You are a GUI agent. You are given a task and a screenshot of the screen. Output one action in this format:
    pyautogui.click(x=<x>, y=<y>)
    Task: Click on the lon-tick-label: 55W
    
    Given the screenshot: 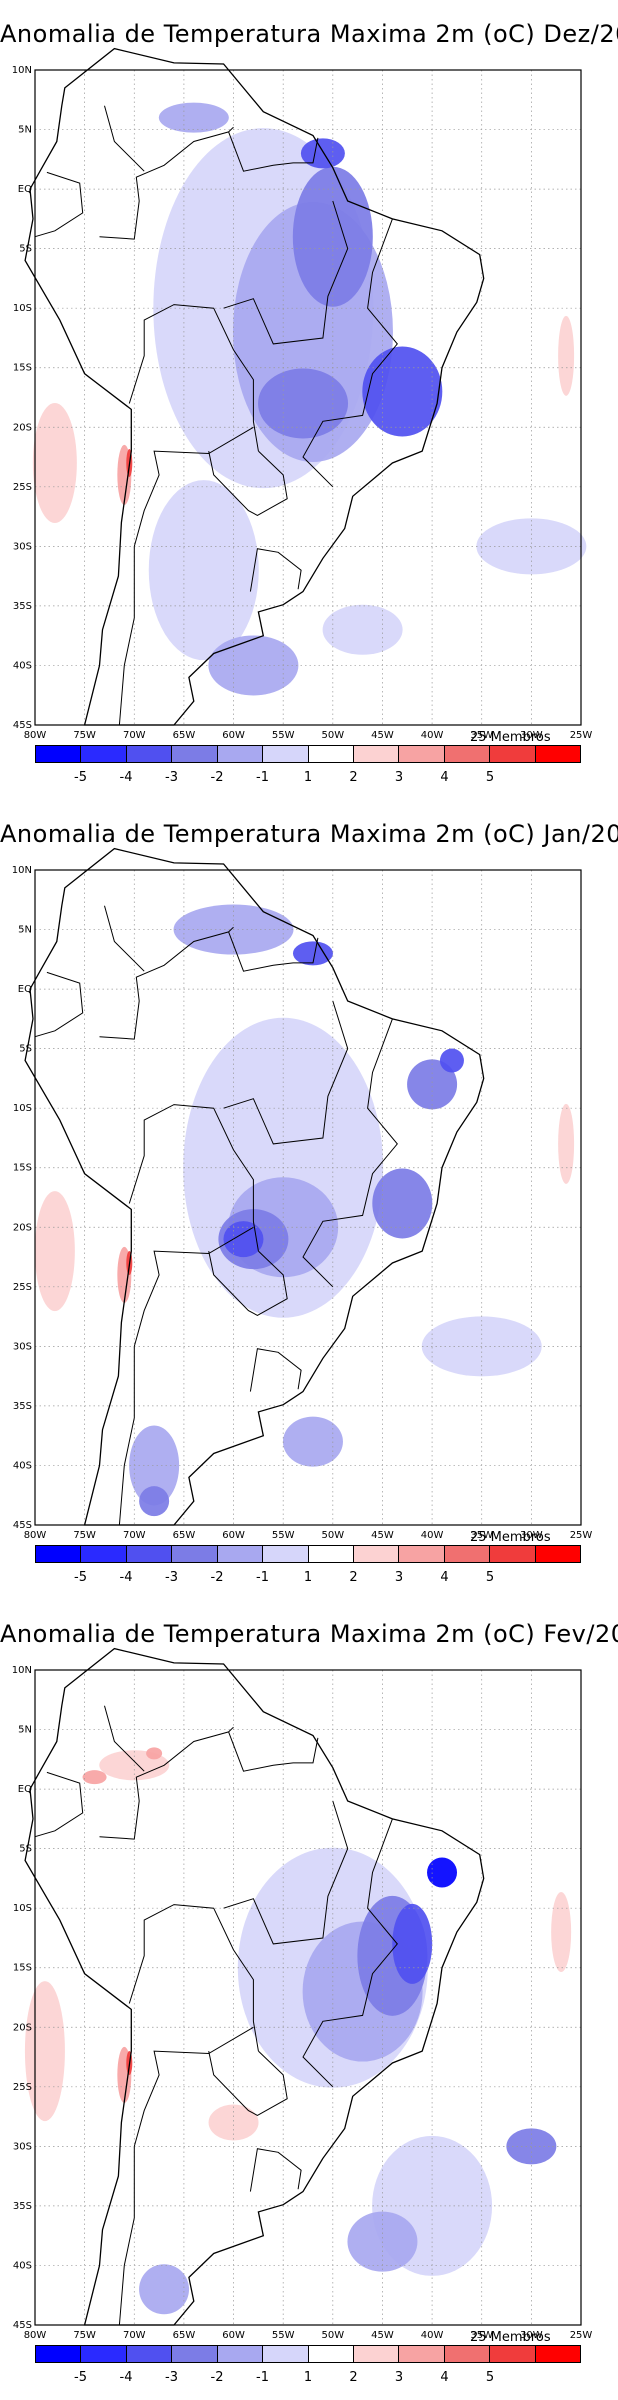 What is the action you would take?
    pyautogui.click(x=283, y=1535)
    